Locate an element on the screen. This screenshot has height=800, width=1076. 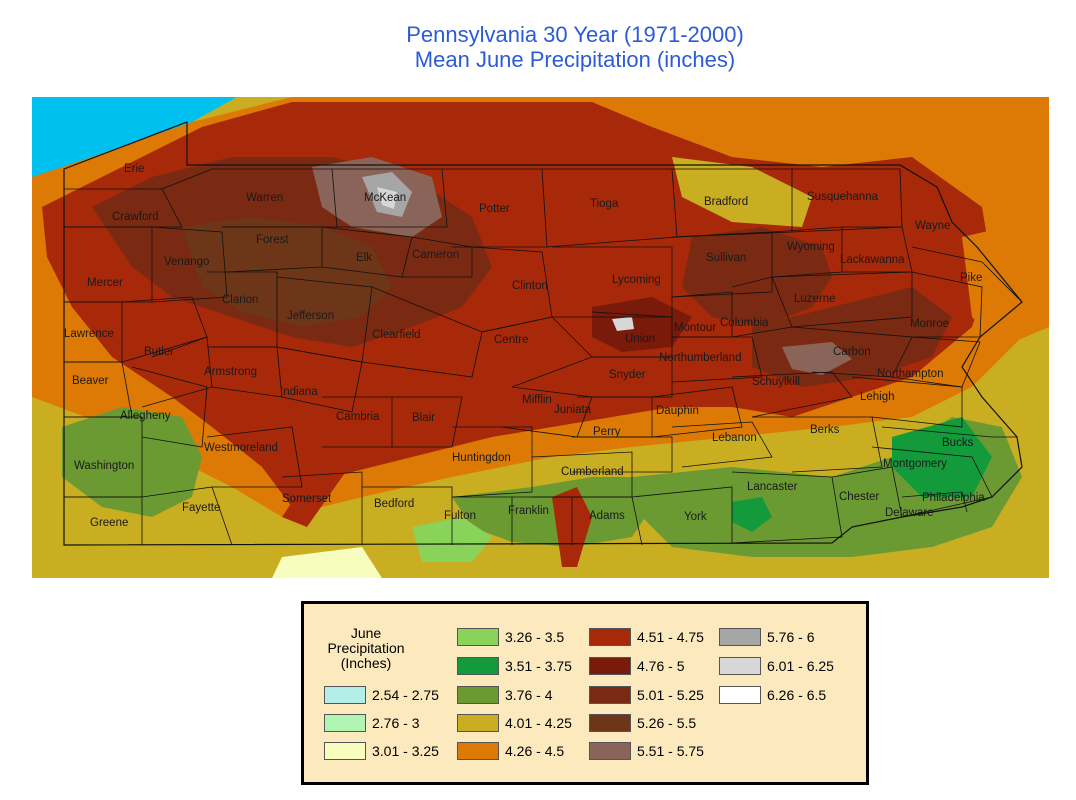
legend-label: 2.76 - 3 is located at coordinates (396, 723).